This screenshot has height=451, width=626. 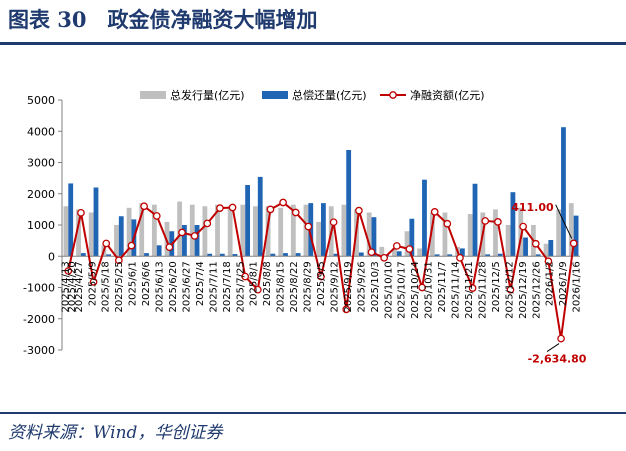 What do you see at coordinates (348, 286) in the screenshot?
I see `x-tick-label: 2025/9/19` at bounding box center [348, 286].